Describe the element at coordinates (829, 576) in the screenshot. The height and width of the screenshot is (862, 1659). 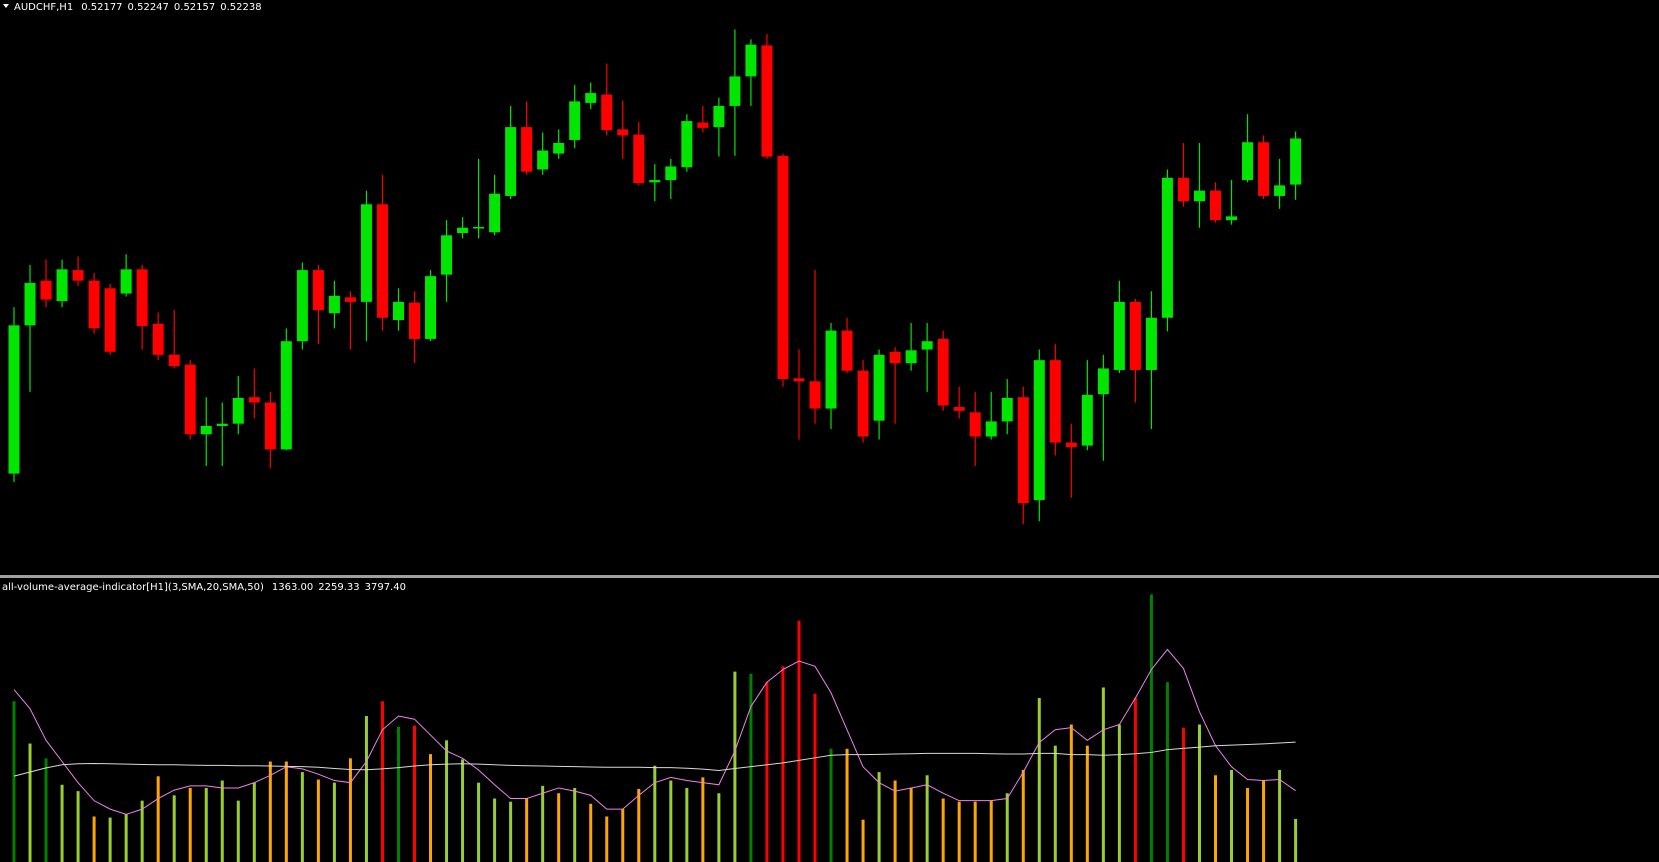
I see `panel-separator` at that location.